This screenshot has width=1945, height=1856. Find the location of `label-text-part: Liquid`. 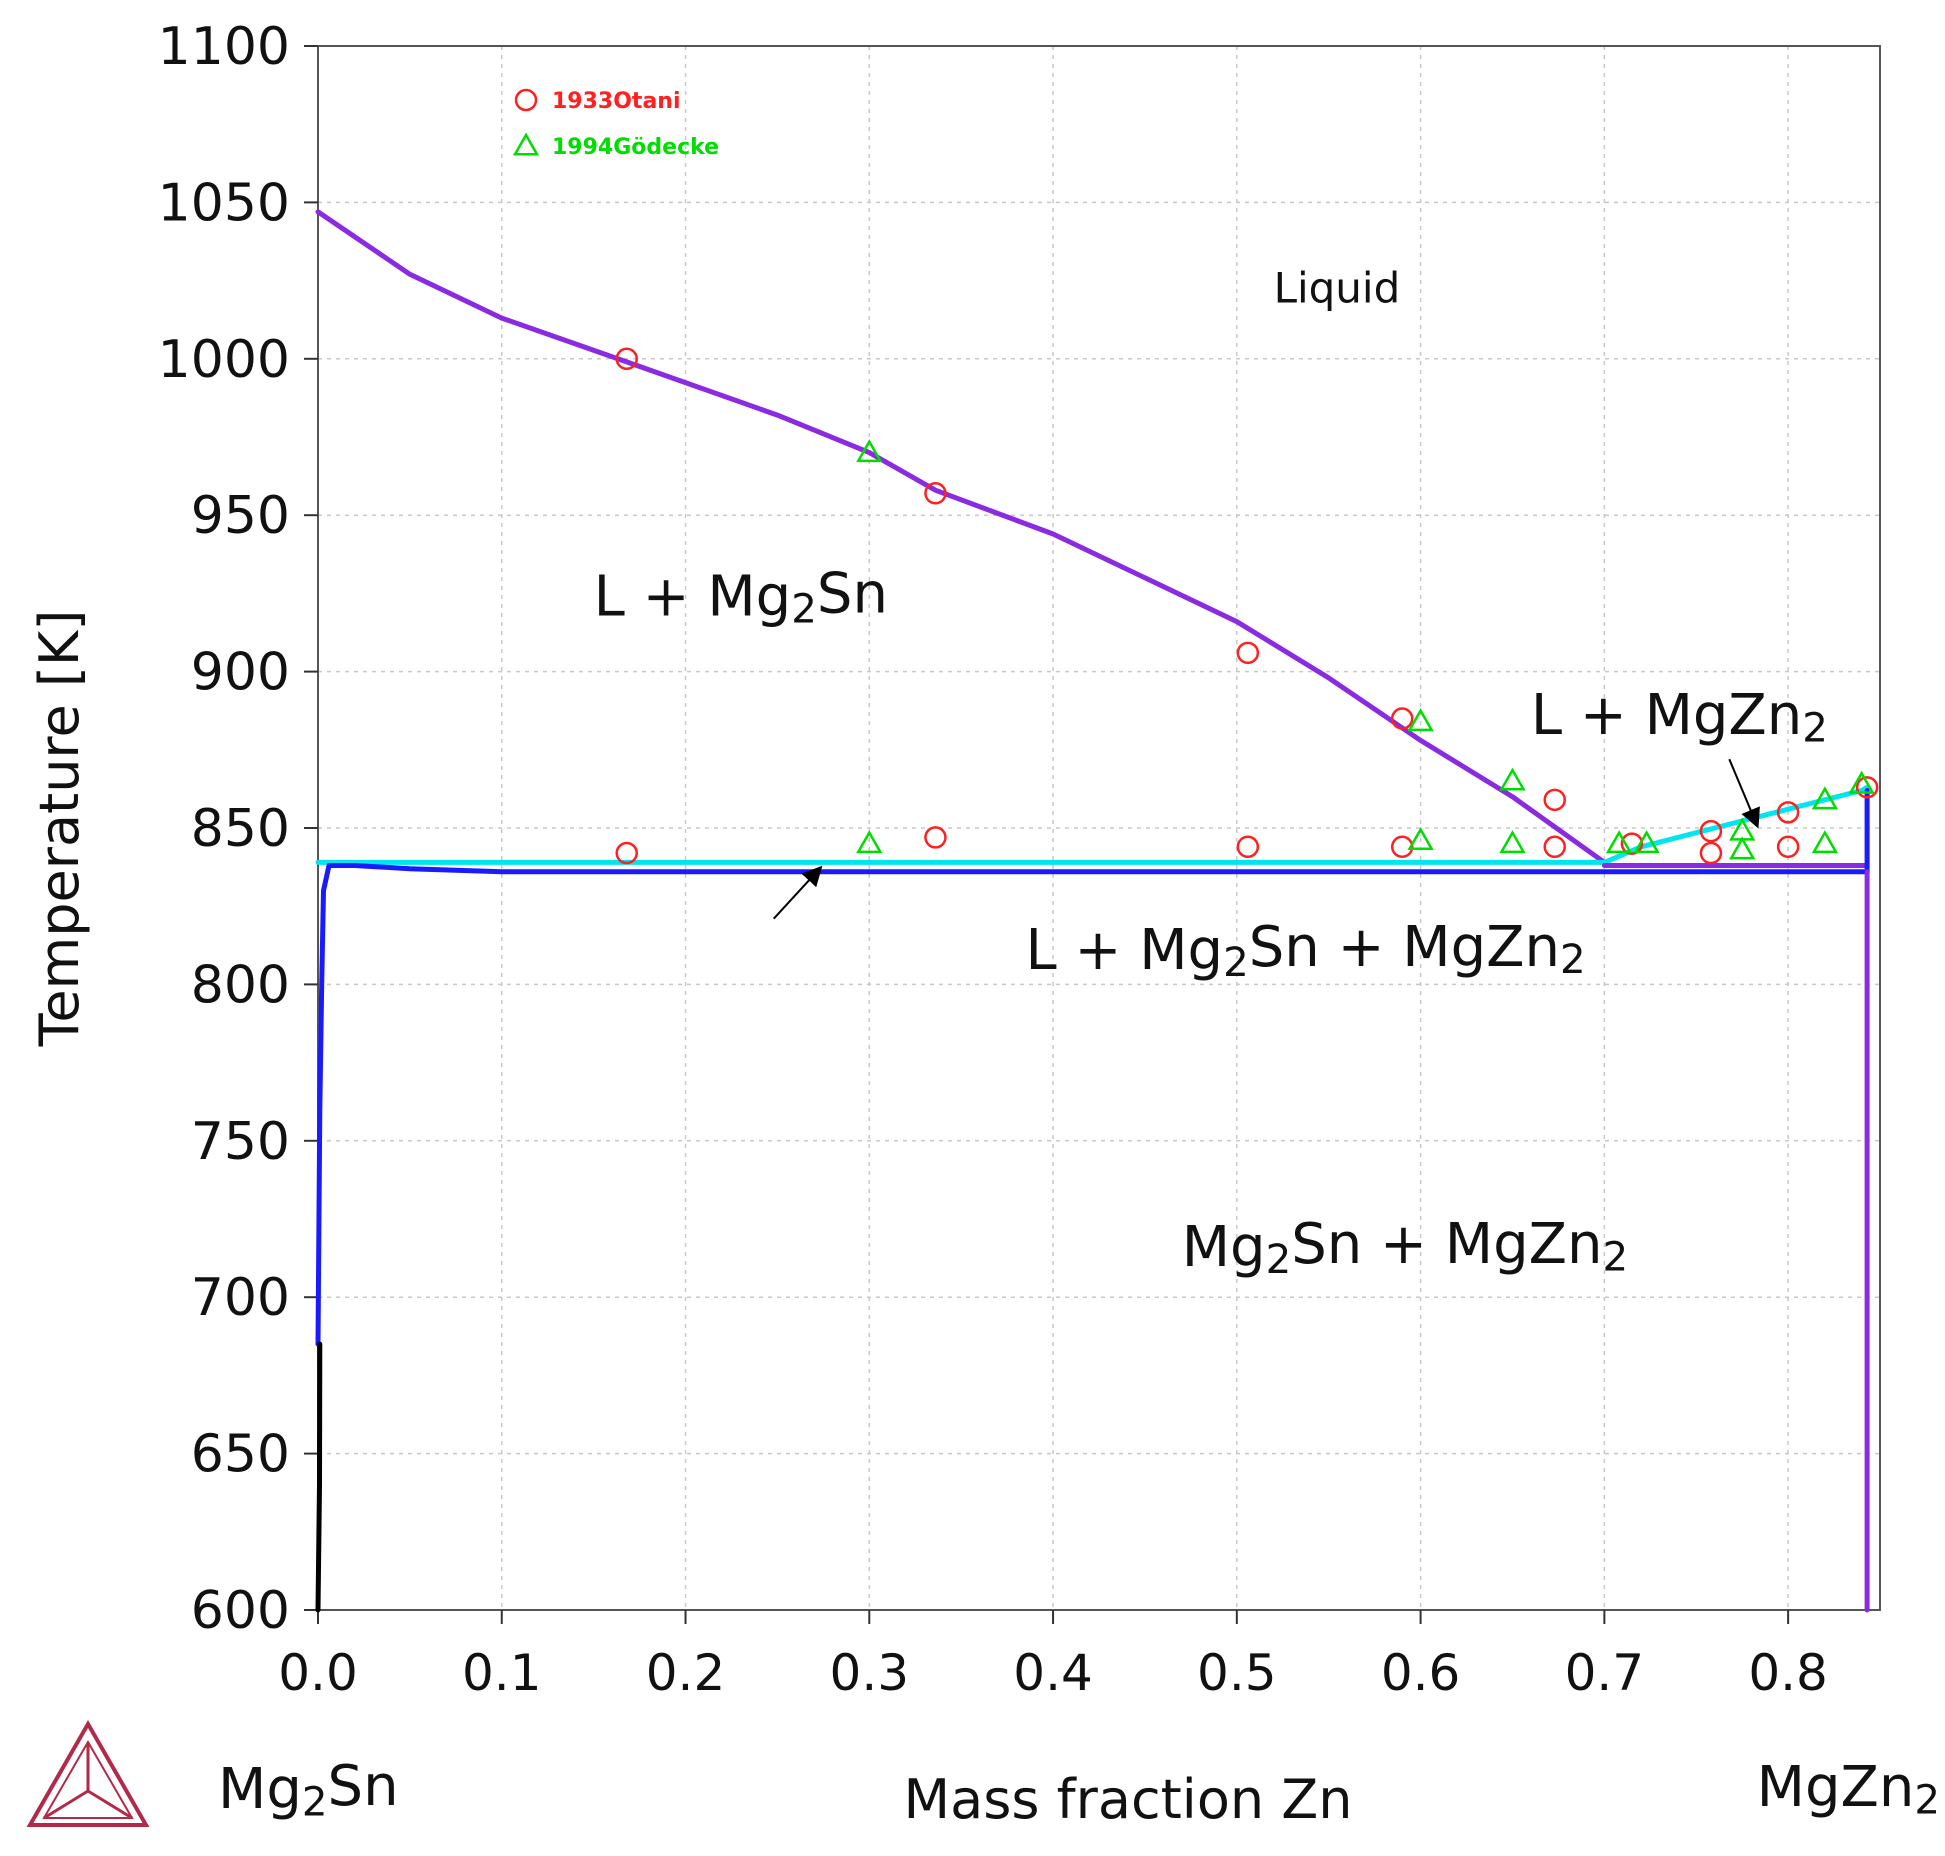

label-text-part: Liquid is located at coordinates (1337, 287).